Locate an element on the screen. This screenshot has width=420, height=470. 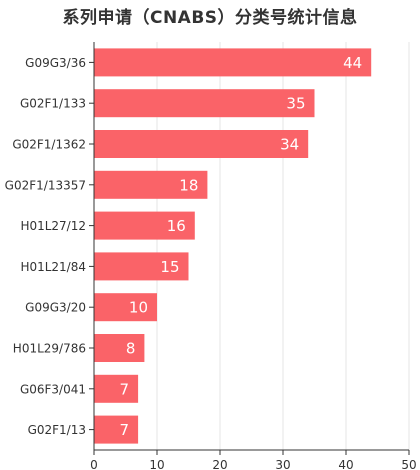
category-label: H01L29/786 is located at coordinates (49, 349).